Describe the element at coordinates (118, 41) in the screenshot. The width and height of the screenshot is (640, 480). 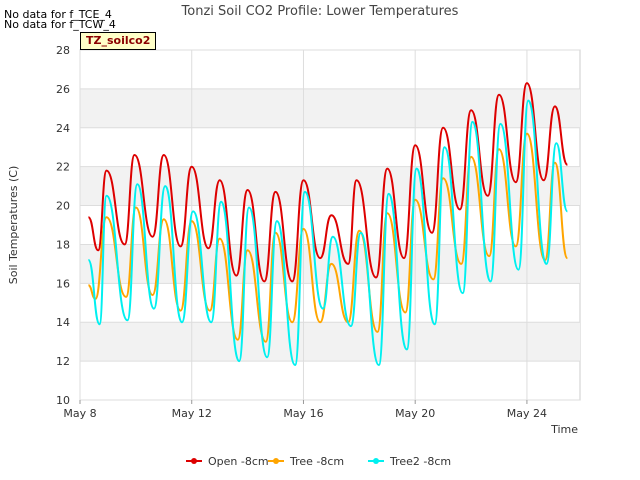
I see `site-label-badge: TZ_soilco2` at that location.